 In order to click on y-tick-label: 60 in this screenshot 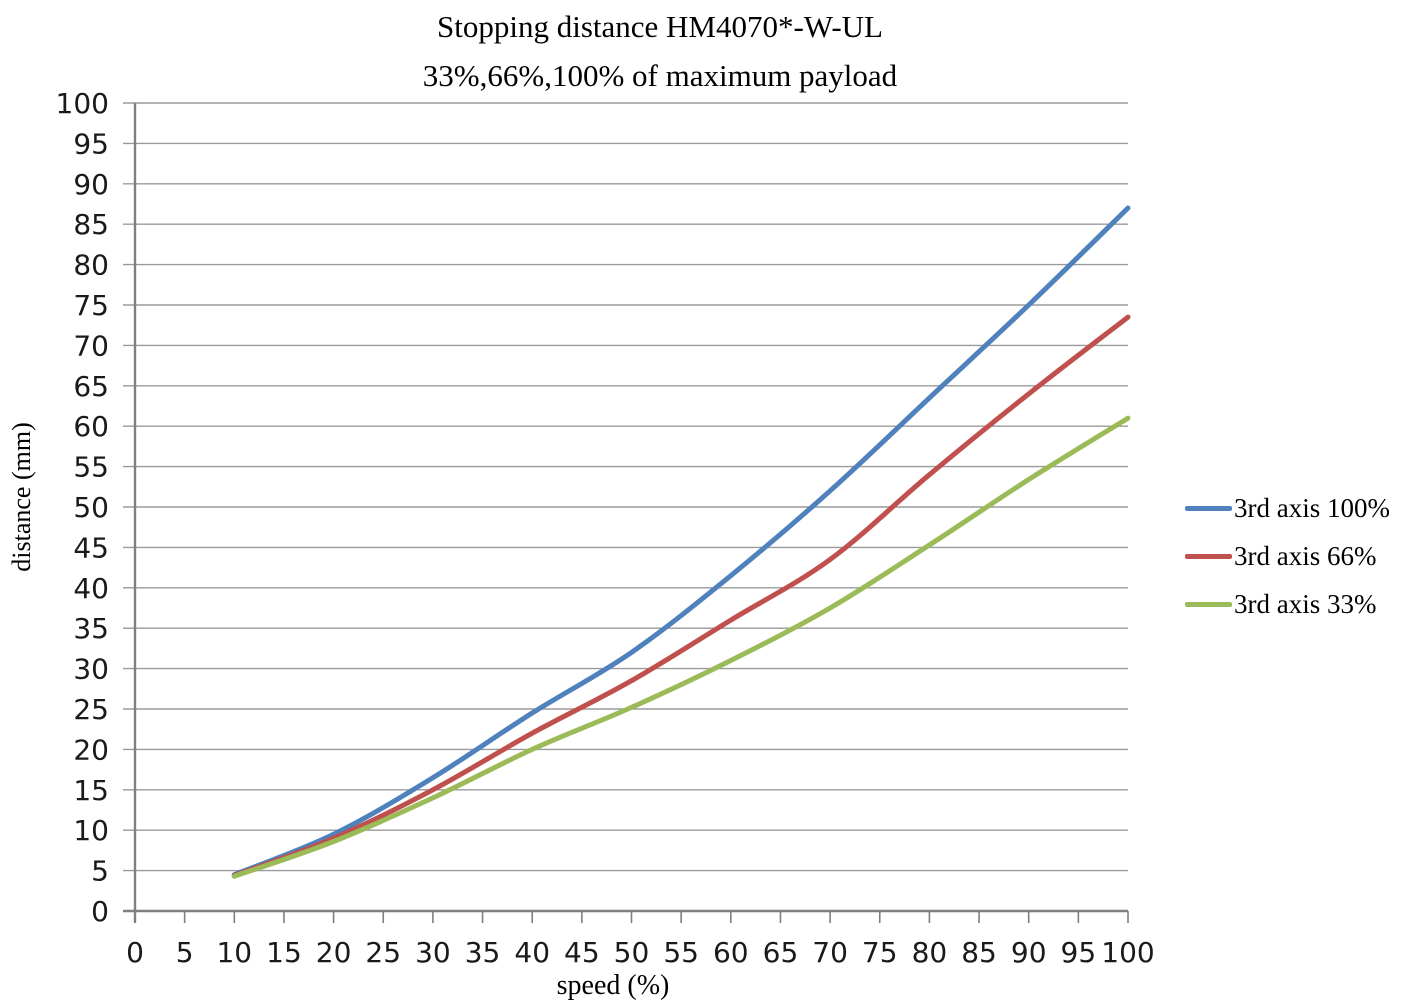, I will do `click(91, 426)`.